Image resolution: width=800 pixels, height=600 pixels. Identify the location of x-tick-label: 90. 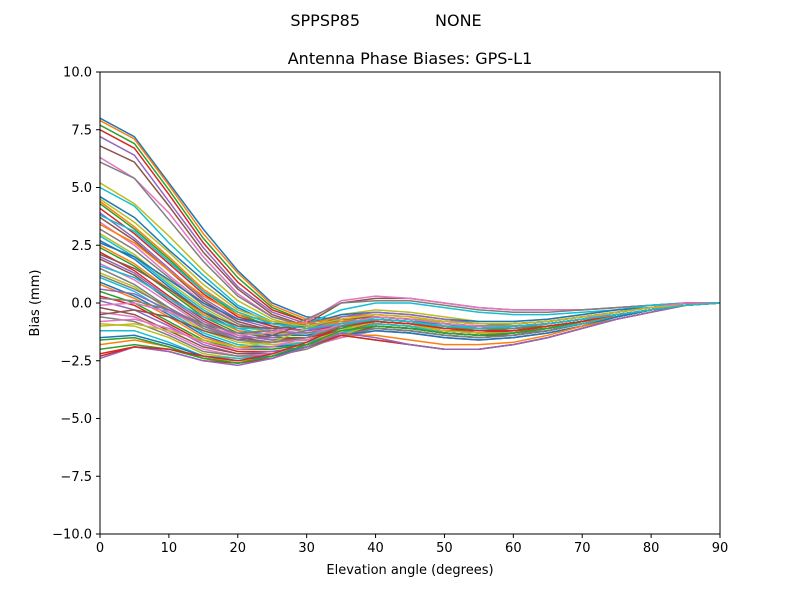
(720, 548).